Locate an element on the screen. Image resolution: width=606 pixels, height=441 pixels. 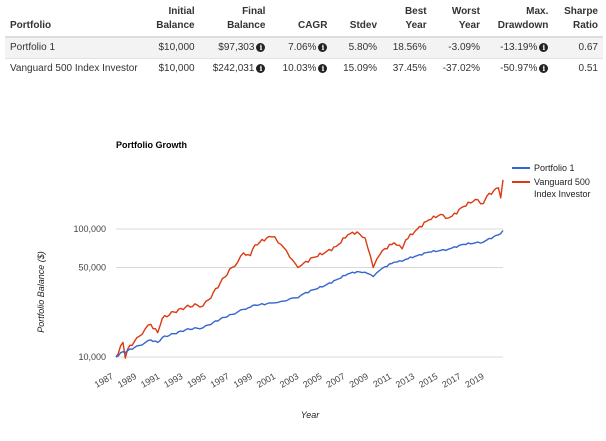
x-axis-label: Year is located at coordinates (311, 415).